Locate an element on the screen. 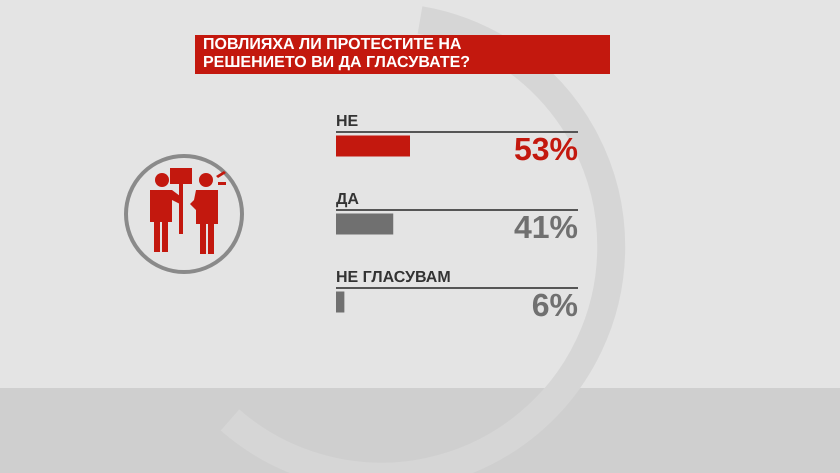 Image resolution: width=840 pixels, height=473 pixels. data-label: 53% is located at coordinates (546, 149).